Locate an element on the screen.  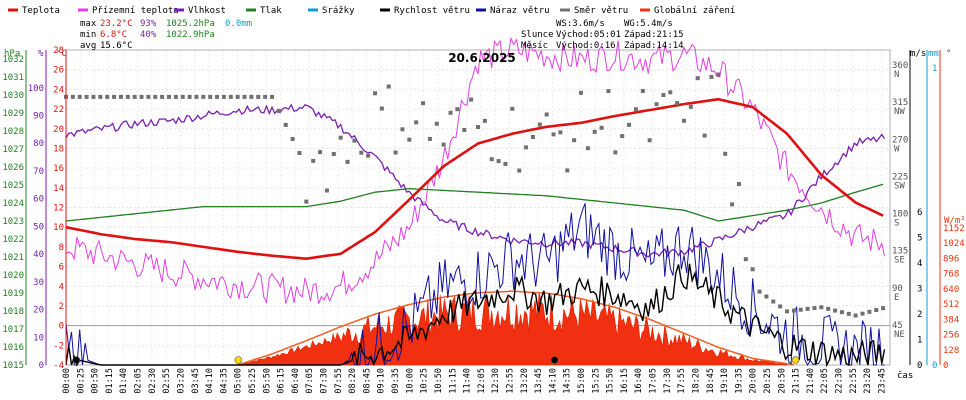
legend-label-rain: Srážky is located at coordinates (338, 11).